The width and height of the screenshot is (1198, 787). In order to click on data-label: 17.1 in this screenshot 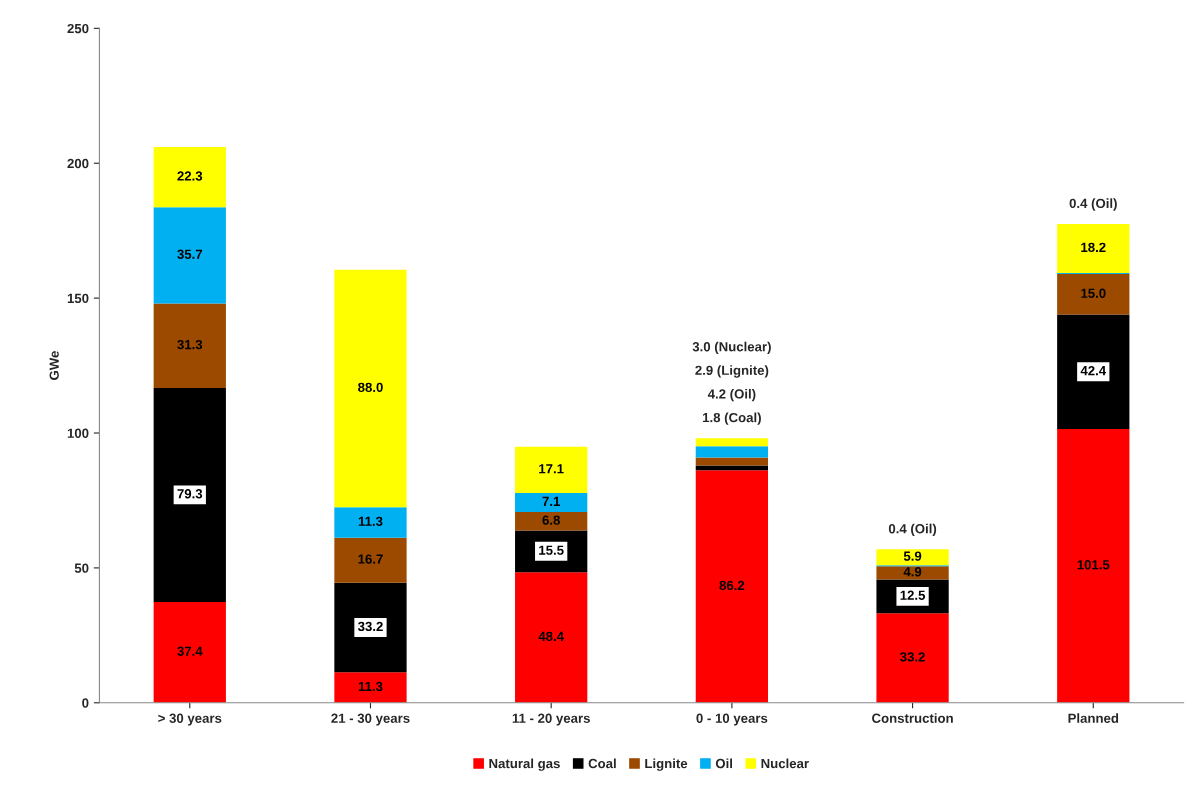, I will do `click(551, 469)`.